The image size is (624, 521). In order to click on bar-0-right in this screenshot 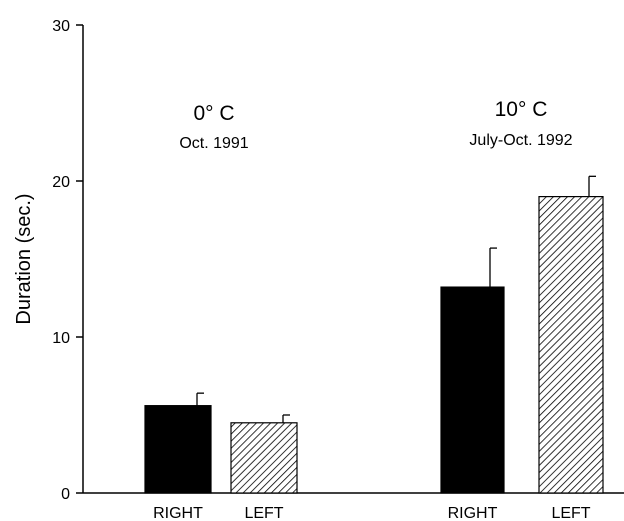, I will do `click(178, 449)`.